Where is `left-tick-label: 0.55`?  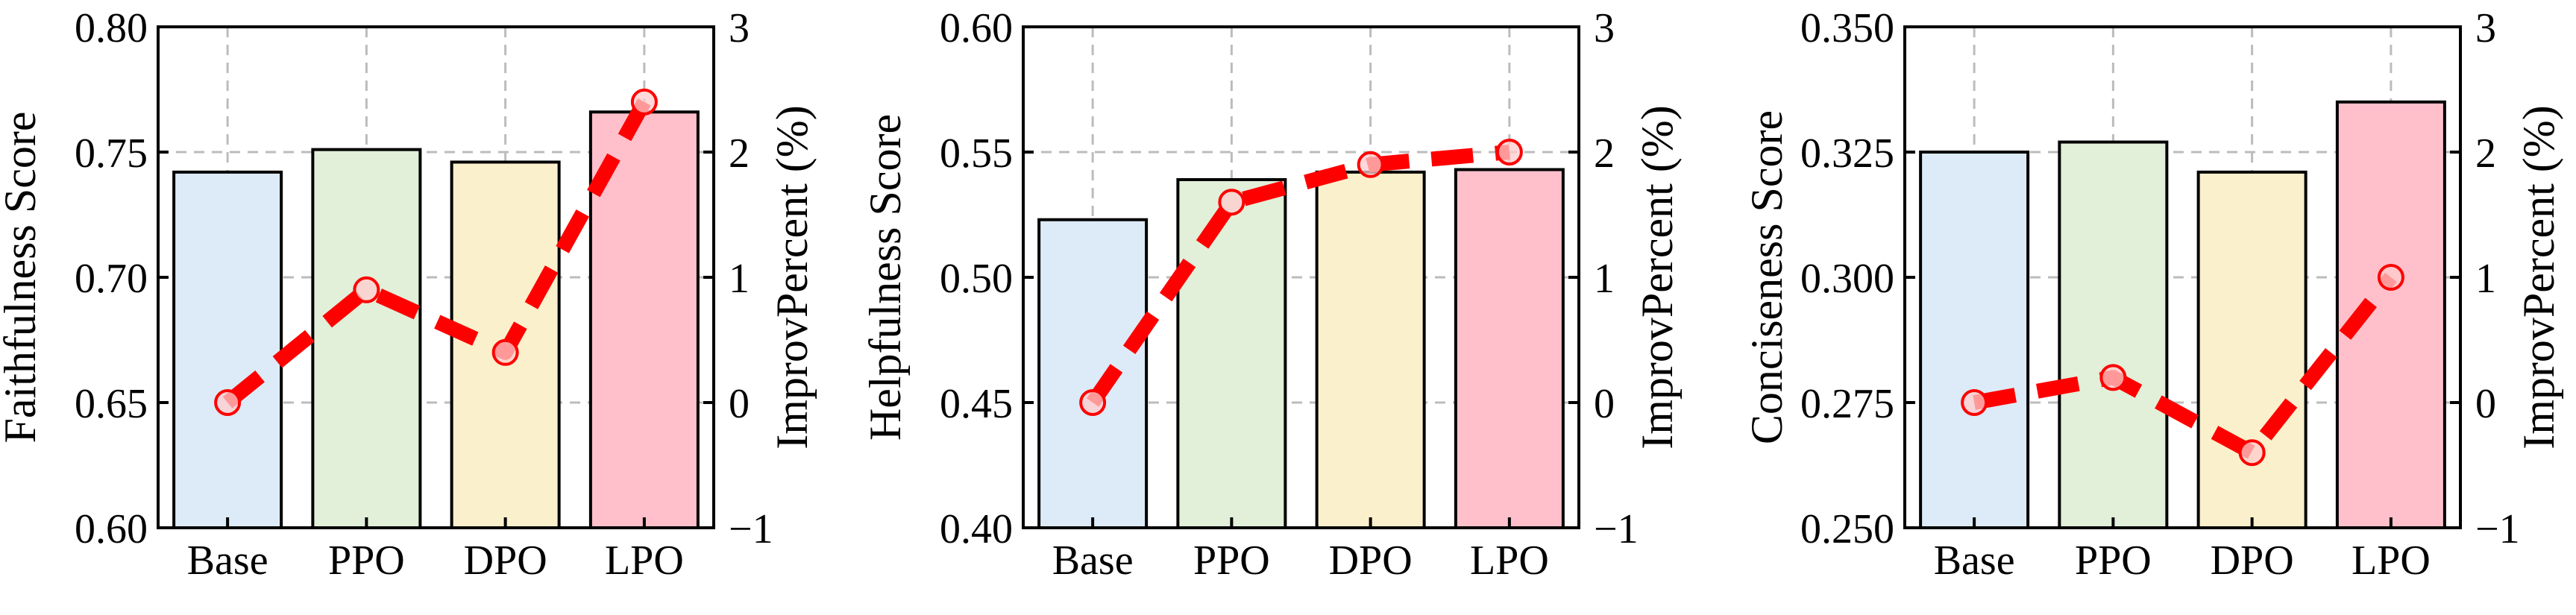 left-tick-label: 0.55 is located at coordinates (977, 154).